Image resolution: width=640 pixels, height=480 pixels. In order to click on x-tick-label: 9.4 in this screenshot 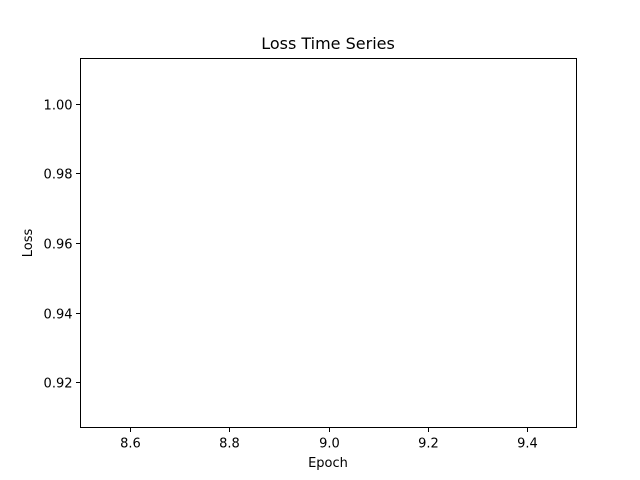, I will do `click(527, 444)`.